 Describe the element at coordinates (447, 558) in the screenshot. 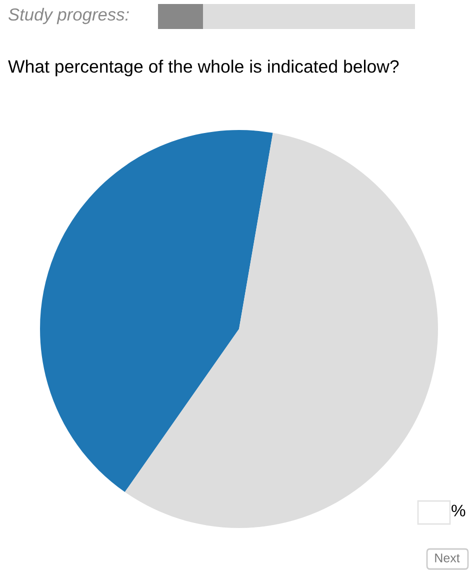

I see `text: Next` at that location.